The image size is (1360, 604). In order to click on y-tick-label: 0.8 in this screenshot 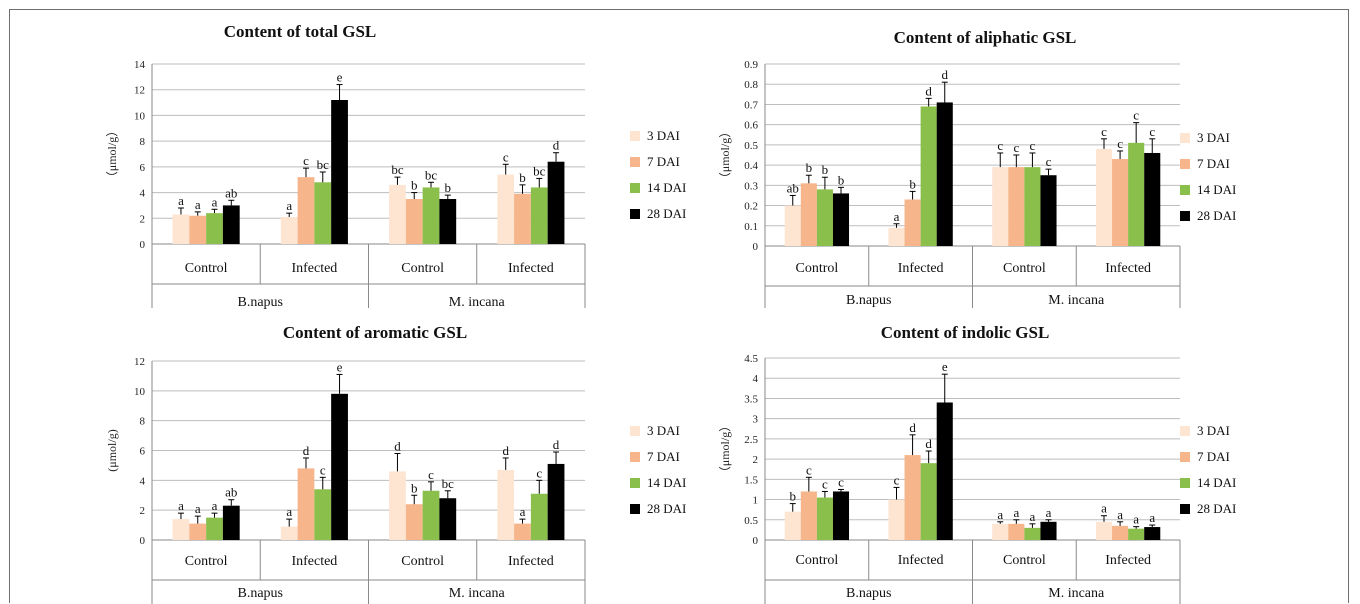, I will do `click(751, 85)`.